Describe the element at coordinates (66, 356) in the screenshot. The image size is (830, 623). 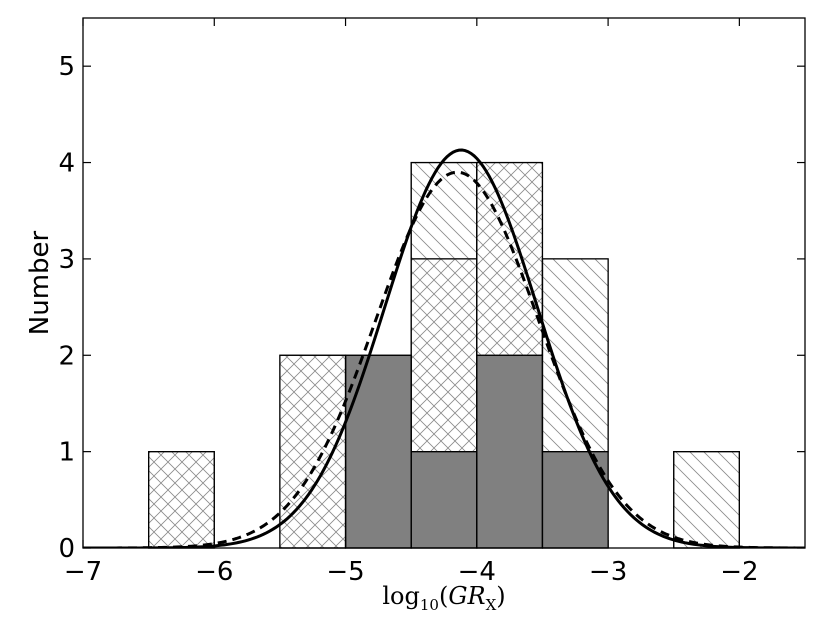
I see `y-tick-label: 2` at that location.